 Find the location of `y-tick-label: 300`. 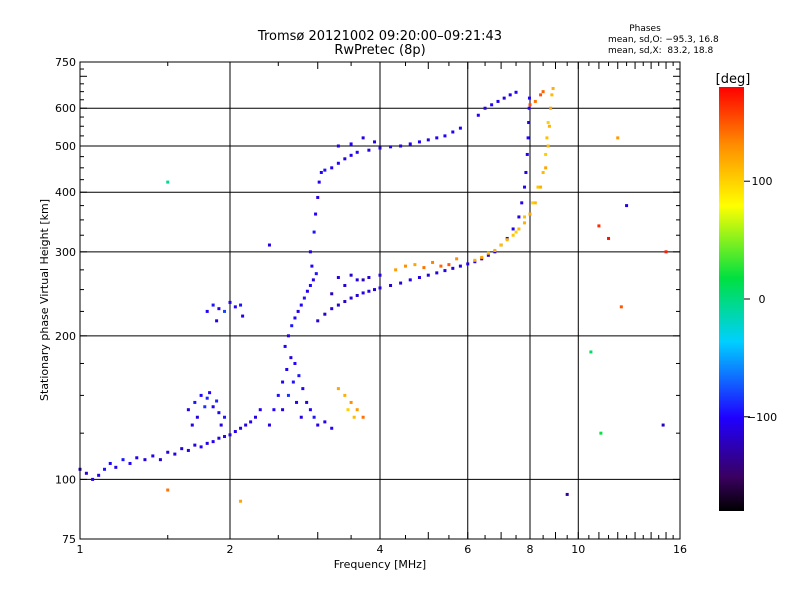

y-tick-label: 300 is located at coordinates (65, 252).